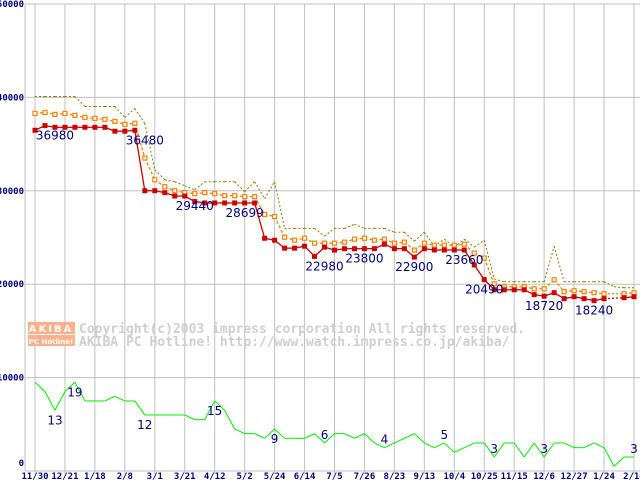 Image resolution: width=640 pixels, height=480 pixels. What do you see at coordinates (604, 476) in the screenshot?
I see `x-tick-label: 1/24` at bounding box center [604, 476].